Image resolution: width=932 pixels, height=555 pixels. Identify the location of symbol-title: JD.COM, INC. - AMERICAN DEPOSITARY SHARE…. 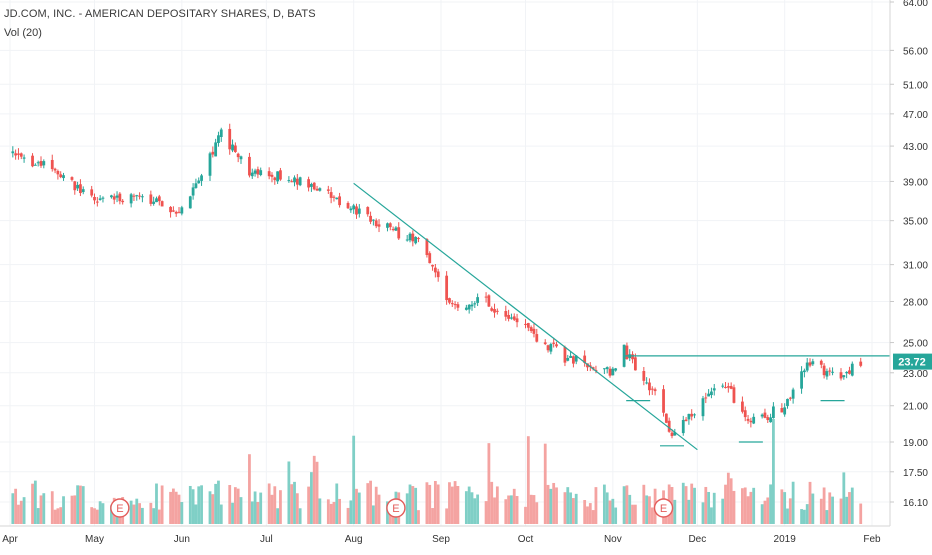
(160, 14).